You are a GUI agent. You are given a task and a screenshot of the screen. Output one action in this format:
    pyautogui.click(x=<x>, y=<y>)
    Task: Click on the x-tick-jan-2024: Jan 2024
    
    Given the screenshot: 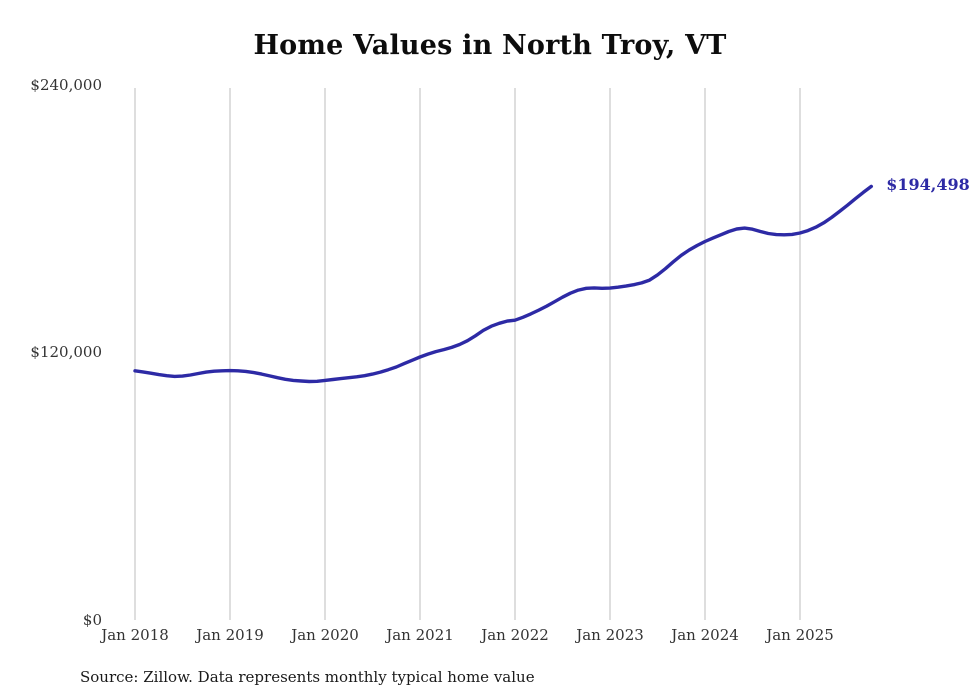 What is the action you would take?
    pyautogui.click(x=705, y=635)
    